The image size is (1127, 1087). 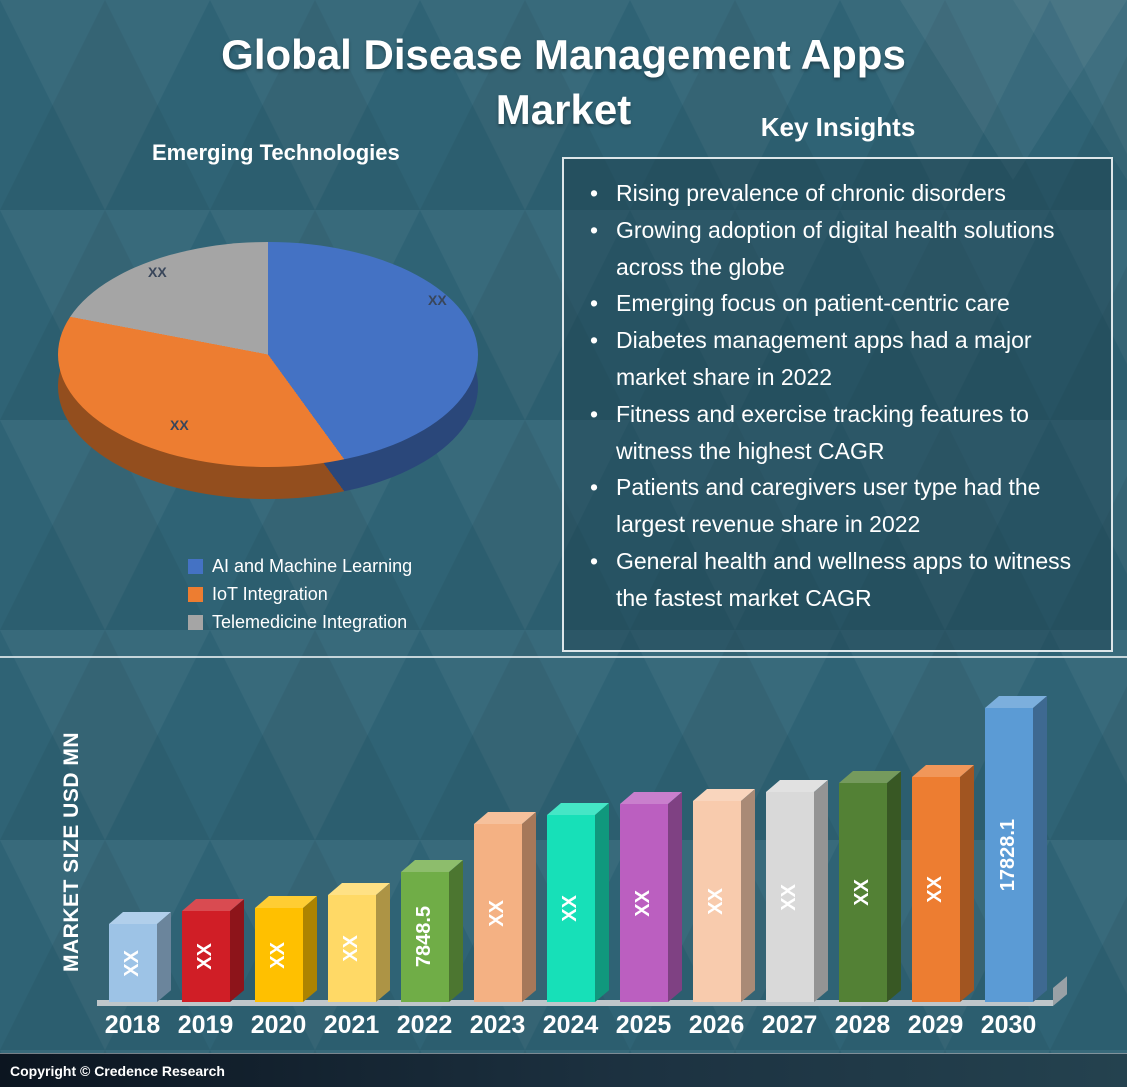 I want to click on x-axis-label: 2026, so click(x=716, y=1025).